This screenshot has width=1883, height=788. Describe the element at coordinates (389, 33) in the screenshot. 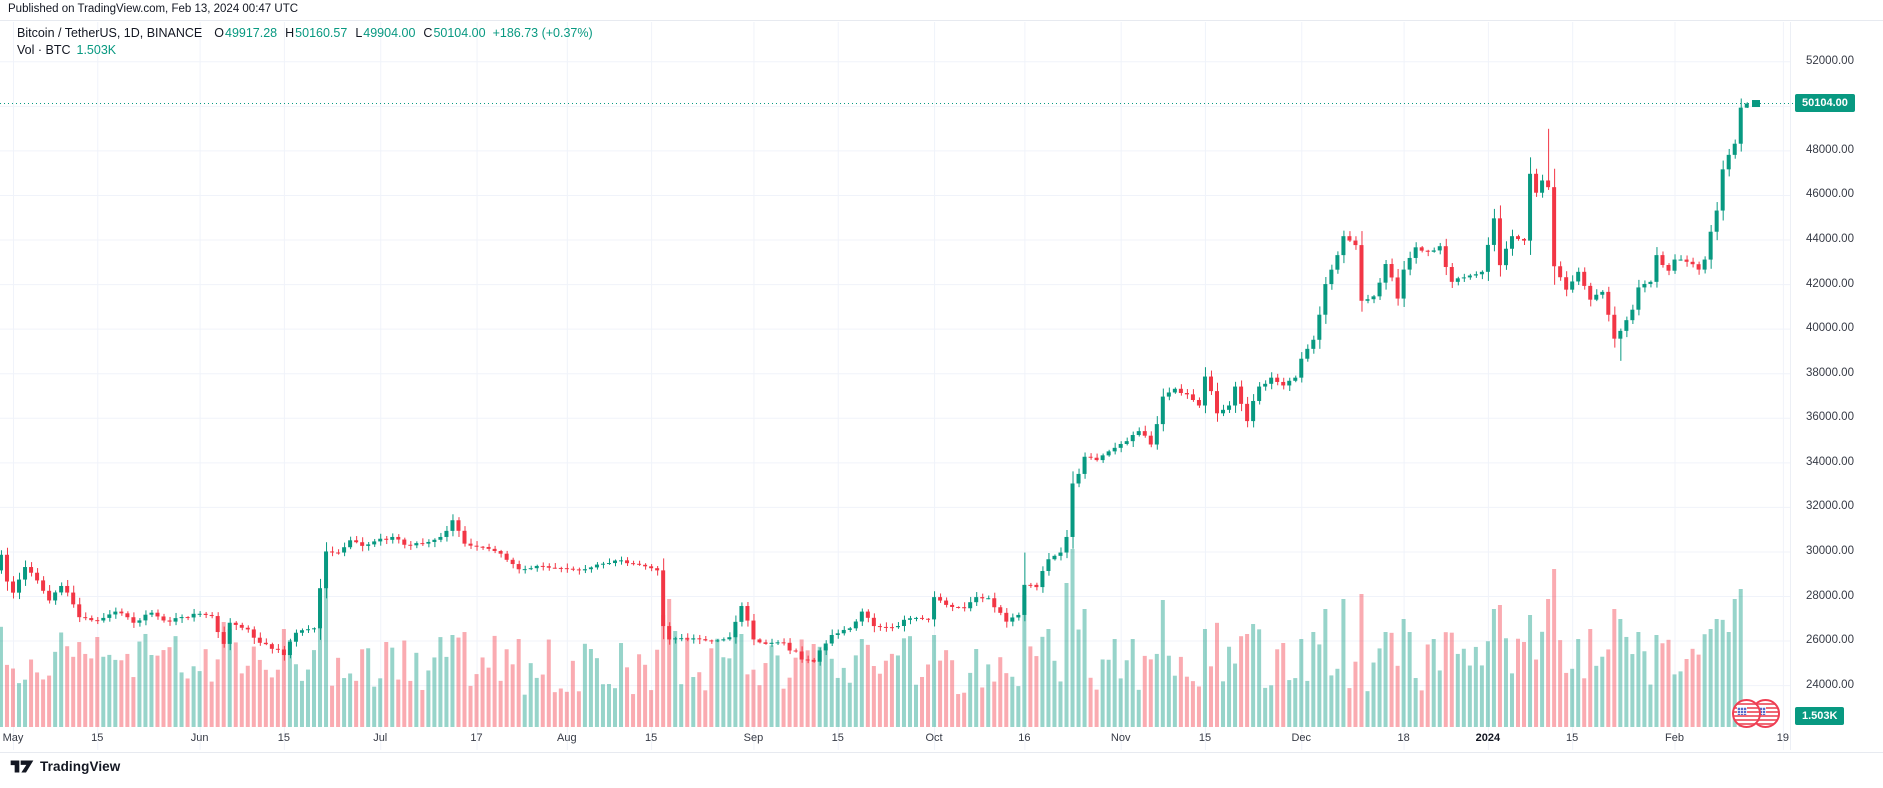

I see `low-value: 49904.00` at that location.